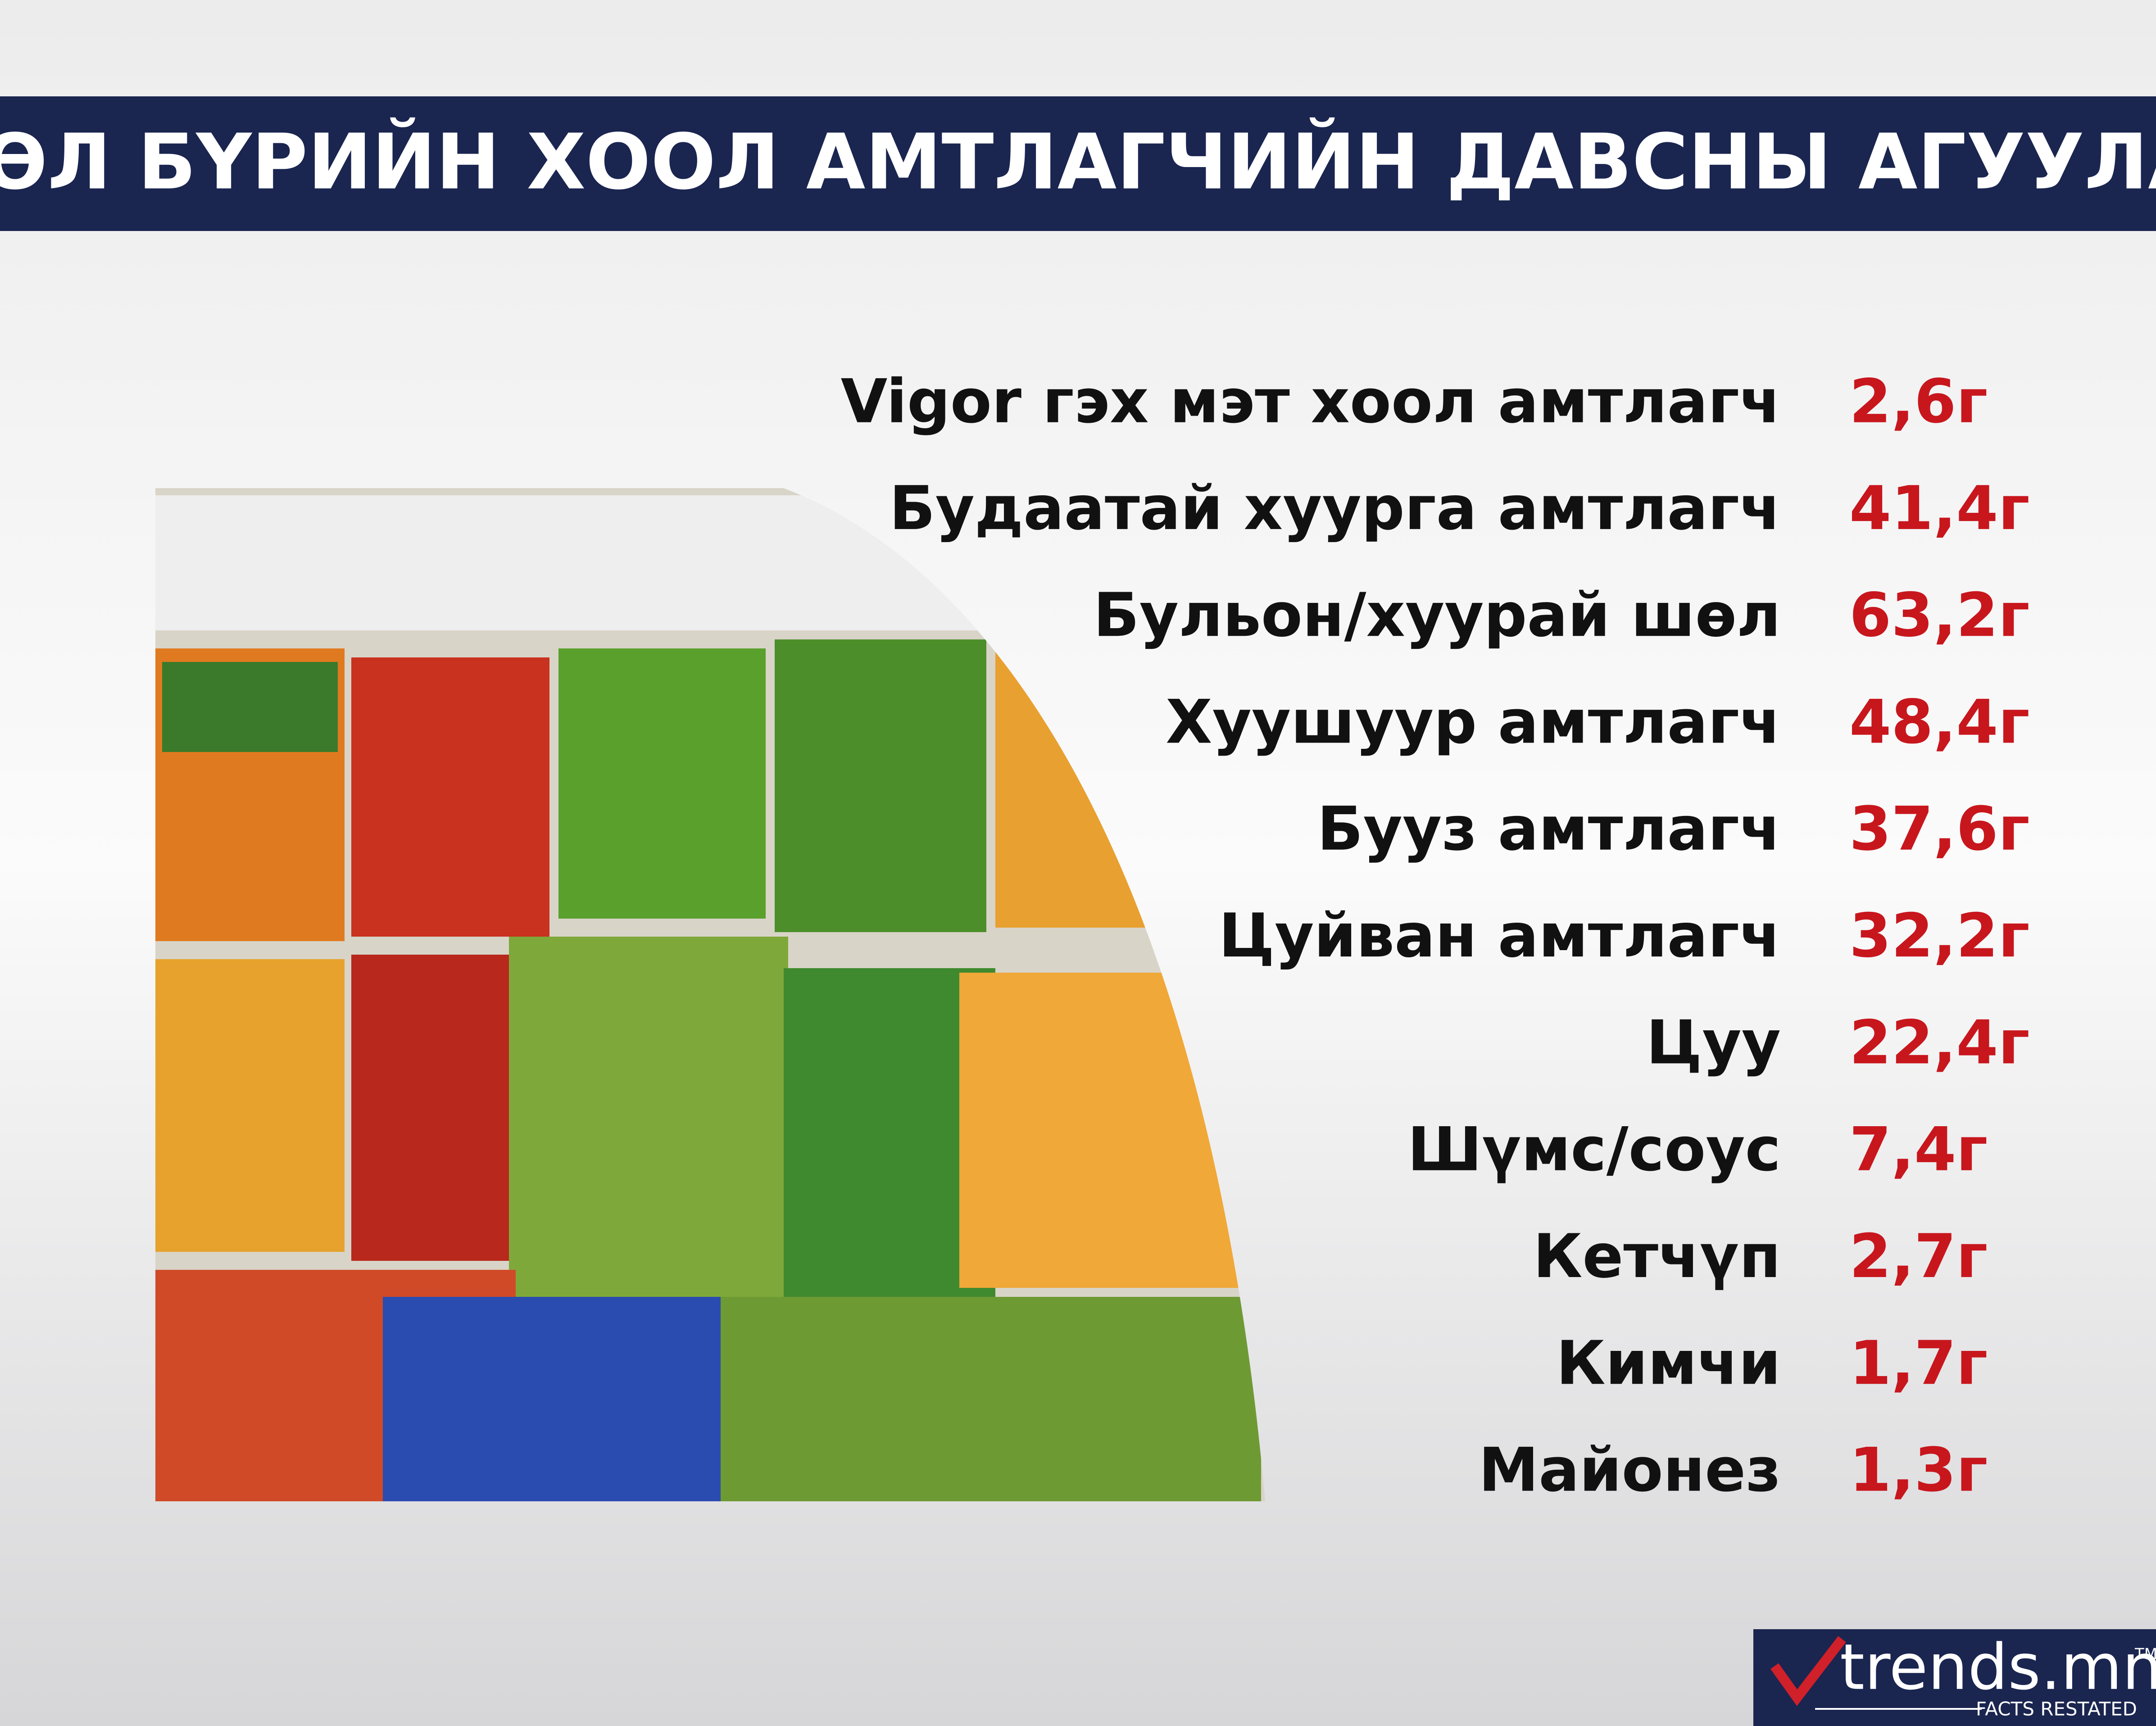  What do you see at coordinates (1630, 1470) in the screenshot?
I see `item-label: Майонез` at bounding box center [1630, 1470].